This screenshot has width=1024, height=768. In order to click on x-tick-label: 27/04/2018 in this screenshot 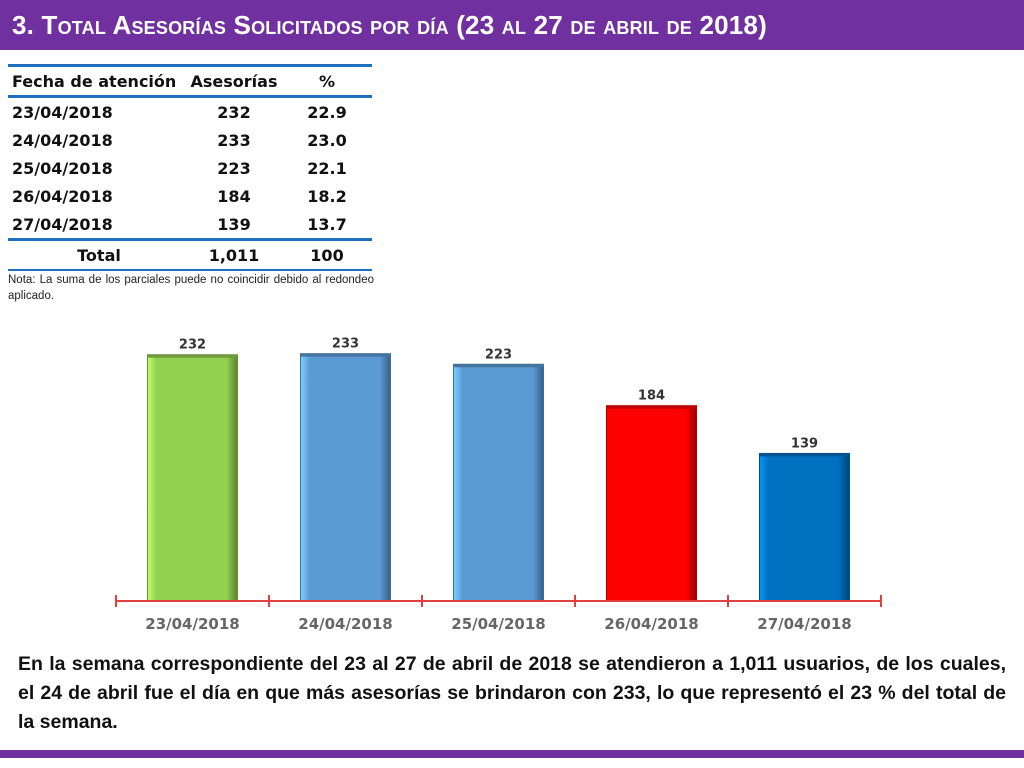, I will do `click(804, 624)`.